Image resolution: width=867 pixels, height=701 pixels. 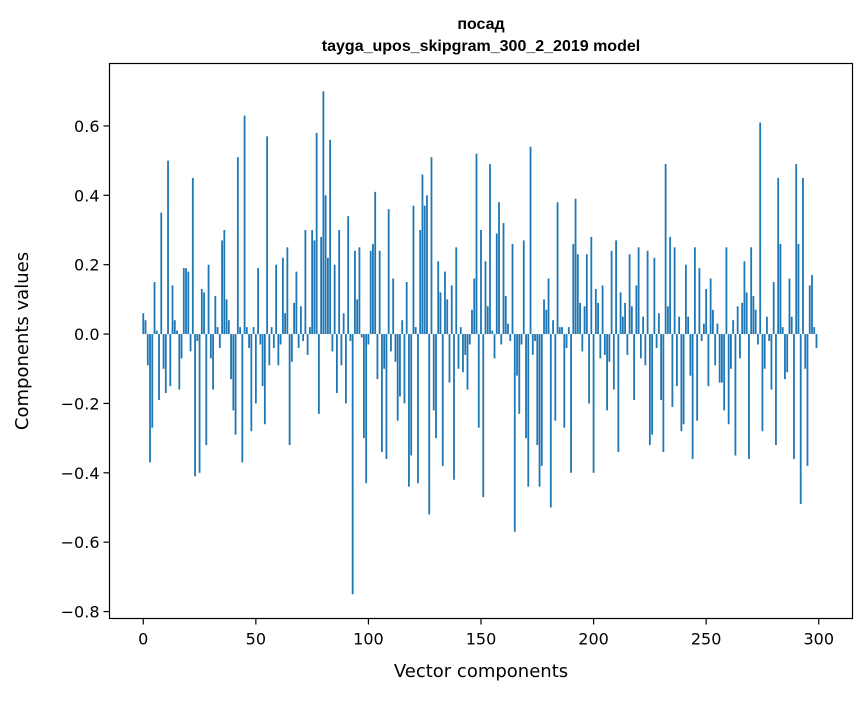 What do you see at coordinates (86, 195) in the screenshot?
I see `y-tick-label: 0.4` at bounding box center [86, 195].